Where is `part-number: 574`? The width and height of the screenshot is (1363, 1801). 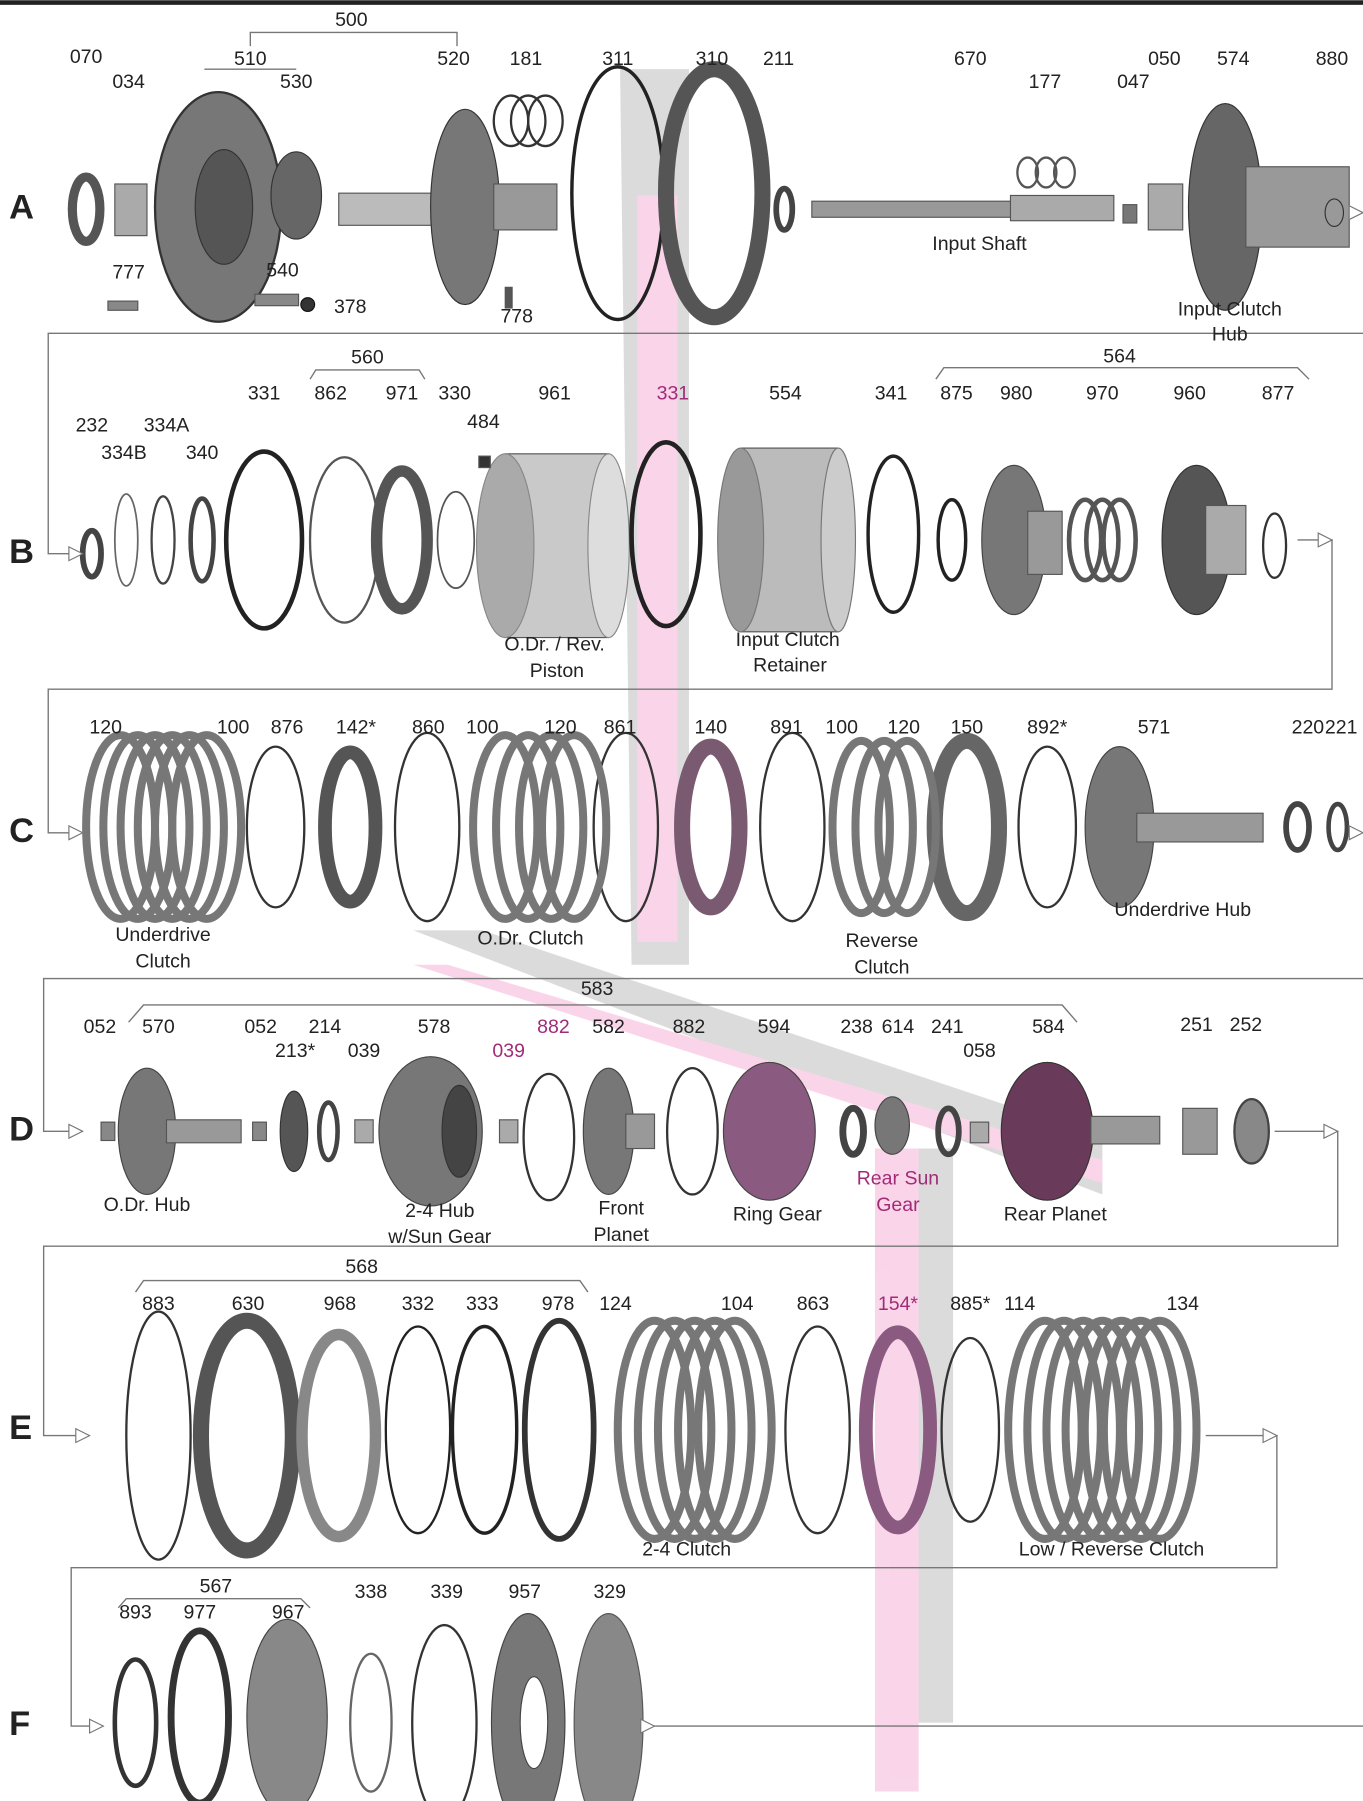 part-number: 574 is located at coordinates (1233, 59).